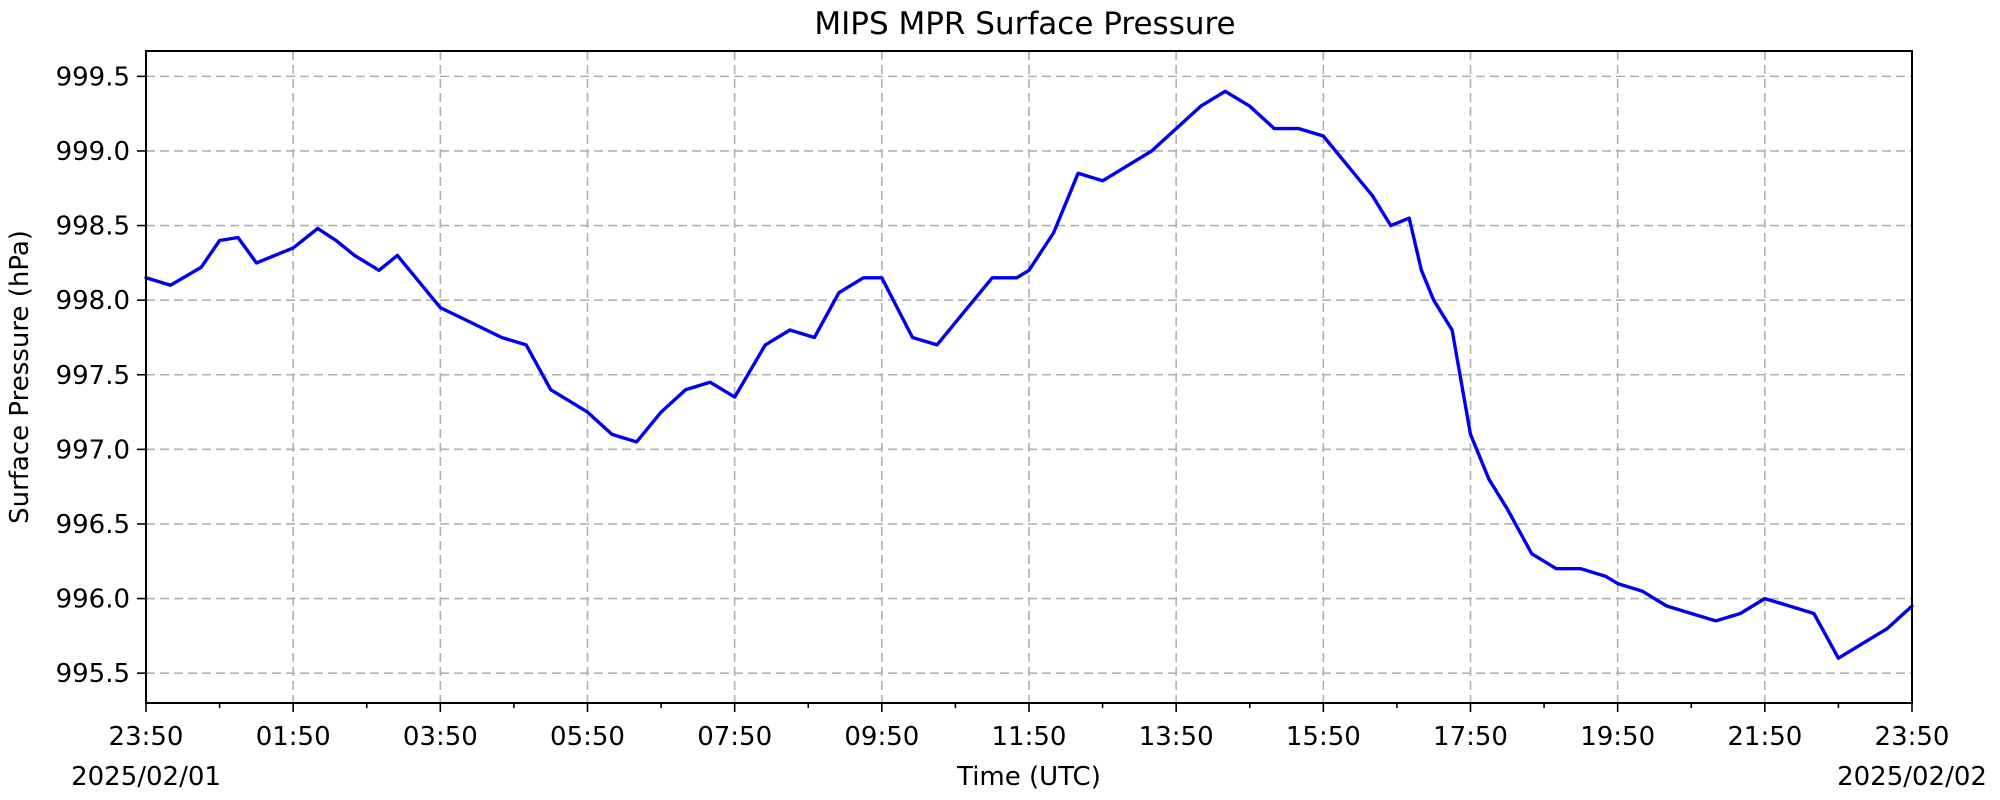 The image size is (2000, 800). I want to click on x-tick-label: 13:50, so click(1176, 737).